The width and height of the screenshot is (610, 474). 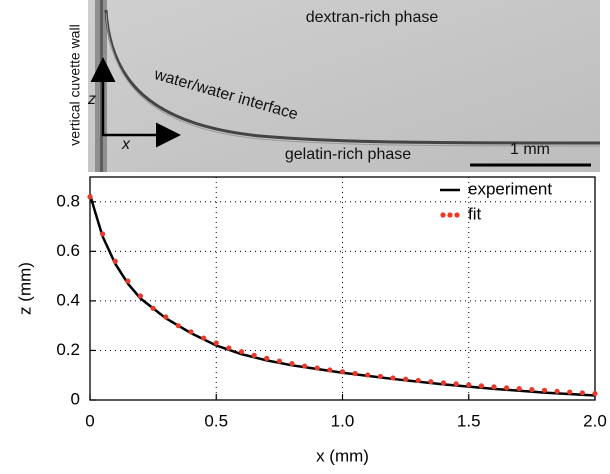 I want to click on x-tick-label: 0.5, so click(x=216, y=420).